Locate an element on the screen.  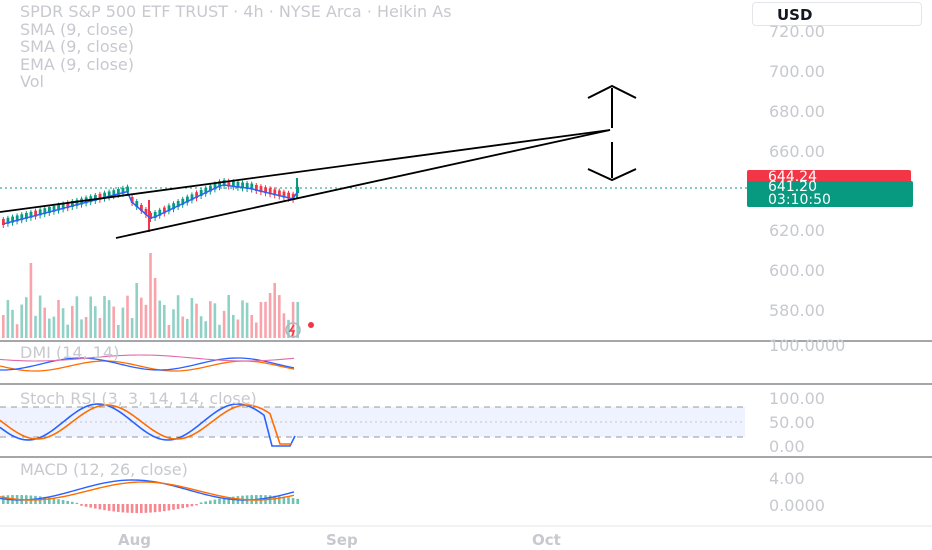
macd-pane-label: MACD (12, 26, close) is located at coordinates (104, 469).